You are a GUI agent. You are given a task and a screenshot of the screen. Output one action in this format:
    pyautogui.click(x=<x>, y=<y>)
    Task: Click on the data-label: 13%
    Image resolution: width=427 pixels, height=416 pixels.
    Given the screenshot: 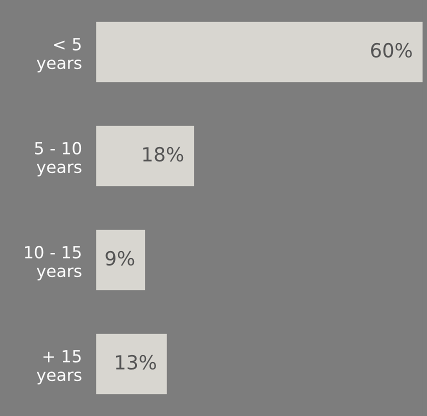 What is the action you would take?
    pyautogui.click(x=136, y=362)
    